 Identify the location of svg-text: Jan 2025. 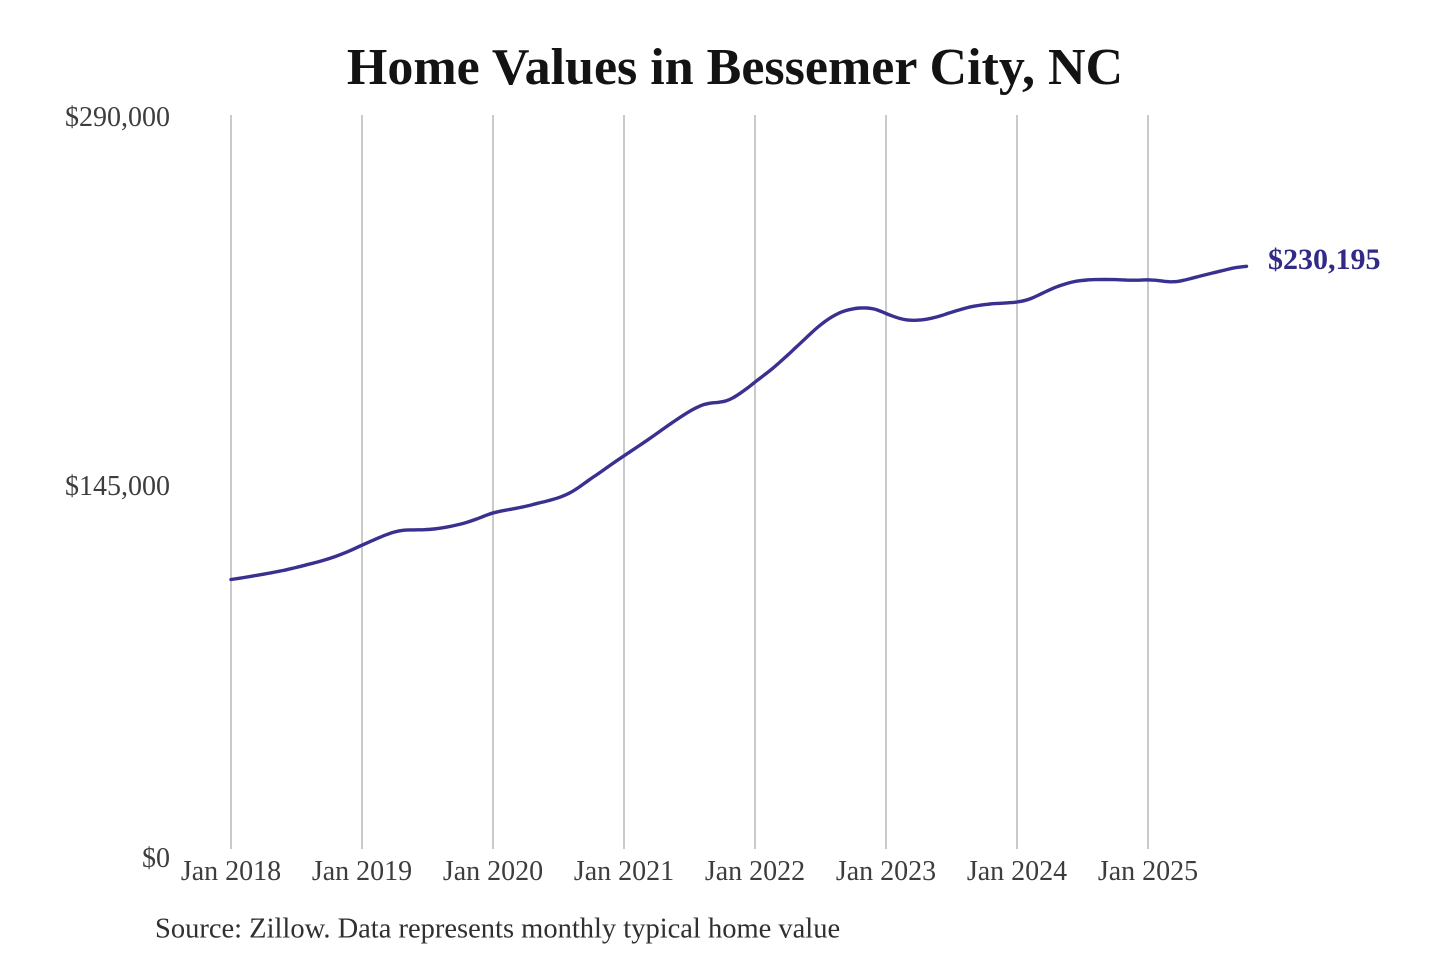
(1148, 871).